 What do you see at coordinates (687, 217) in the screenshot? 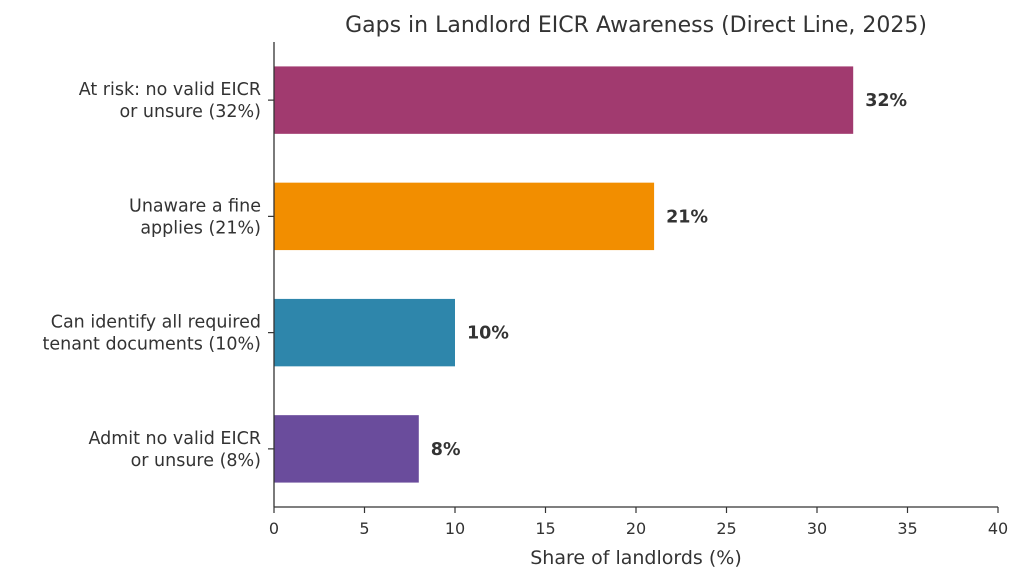
I see `value-label-2: 21%` at bounding box center [687, 217].